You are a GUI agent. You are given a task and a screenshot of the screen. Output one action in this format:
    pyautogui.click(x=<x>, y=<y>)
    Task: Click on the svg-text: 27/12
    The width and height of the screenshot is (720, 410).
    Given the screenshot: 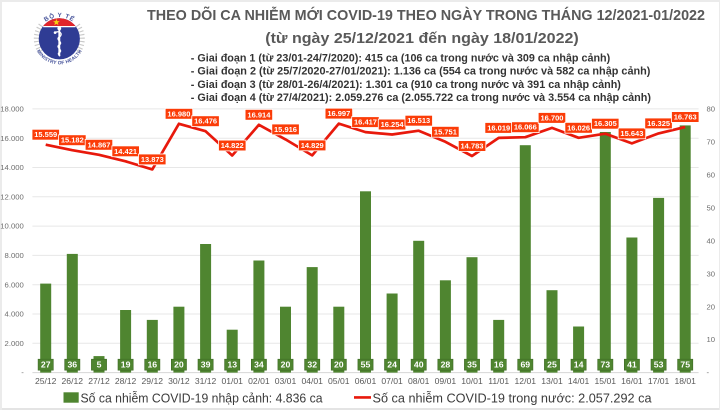 What is the action you would take?
    pyautogui.click(x=99, y=381)
    